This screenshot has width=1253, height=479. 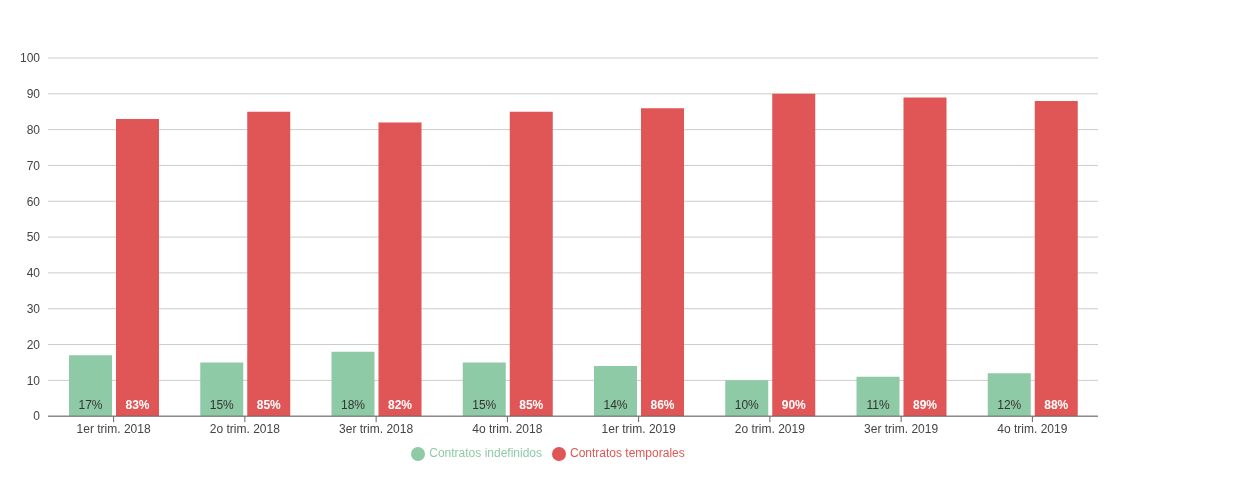 What do you see at coordinates (1056, 405) in the screenshot?
I see `data-label: 88%` at bounding box center [1056, 405].